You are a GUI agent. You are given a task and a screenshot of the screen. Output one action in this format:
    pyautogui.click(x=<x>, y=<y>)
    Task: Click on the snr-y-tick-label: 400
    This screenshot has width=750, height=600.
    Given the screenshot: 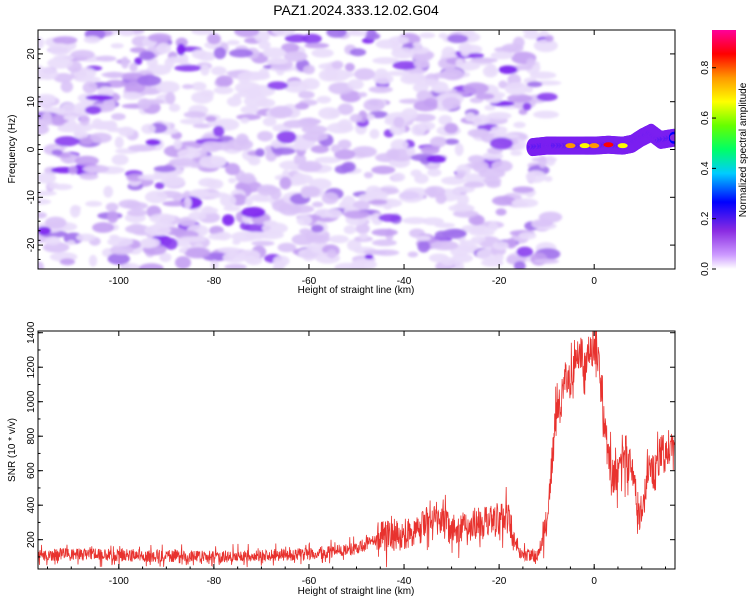 What is the action you would take?
    pyautogui.click(x=31, y=504)
    